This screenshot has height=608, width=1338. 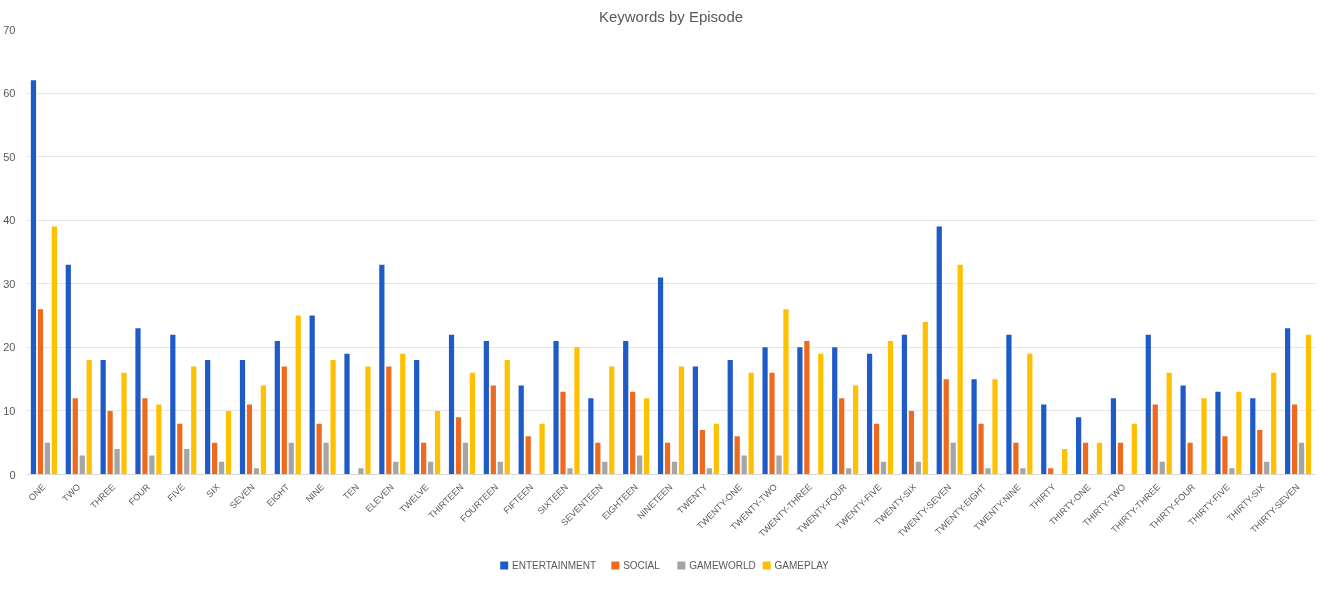 I want to click on y-tick-label: 50, so click(x=9, y=156).